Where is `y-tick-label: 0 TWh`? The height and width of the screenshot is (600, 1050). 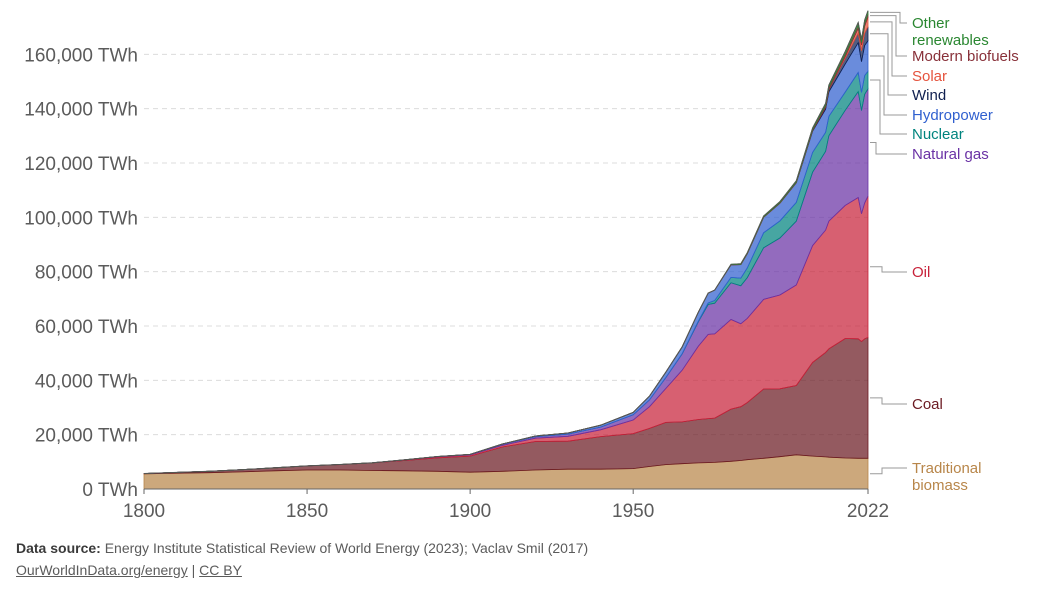
y-tick-label: 0 TWh is located at coordinates (110, 490).